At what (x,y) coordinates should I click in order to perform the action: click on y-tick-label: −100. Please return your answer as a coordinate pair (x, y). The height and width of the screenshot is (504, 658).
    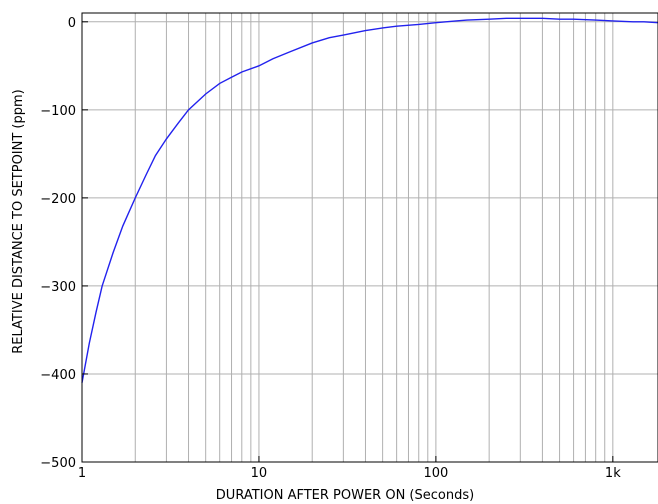
    Looking at the image, I should click on (58, 111).